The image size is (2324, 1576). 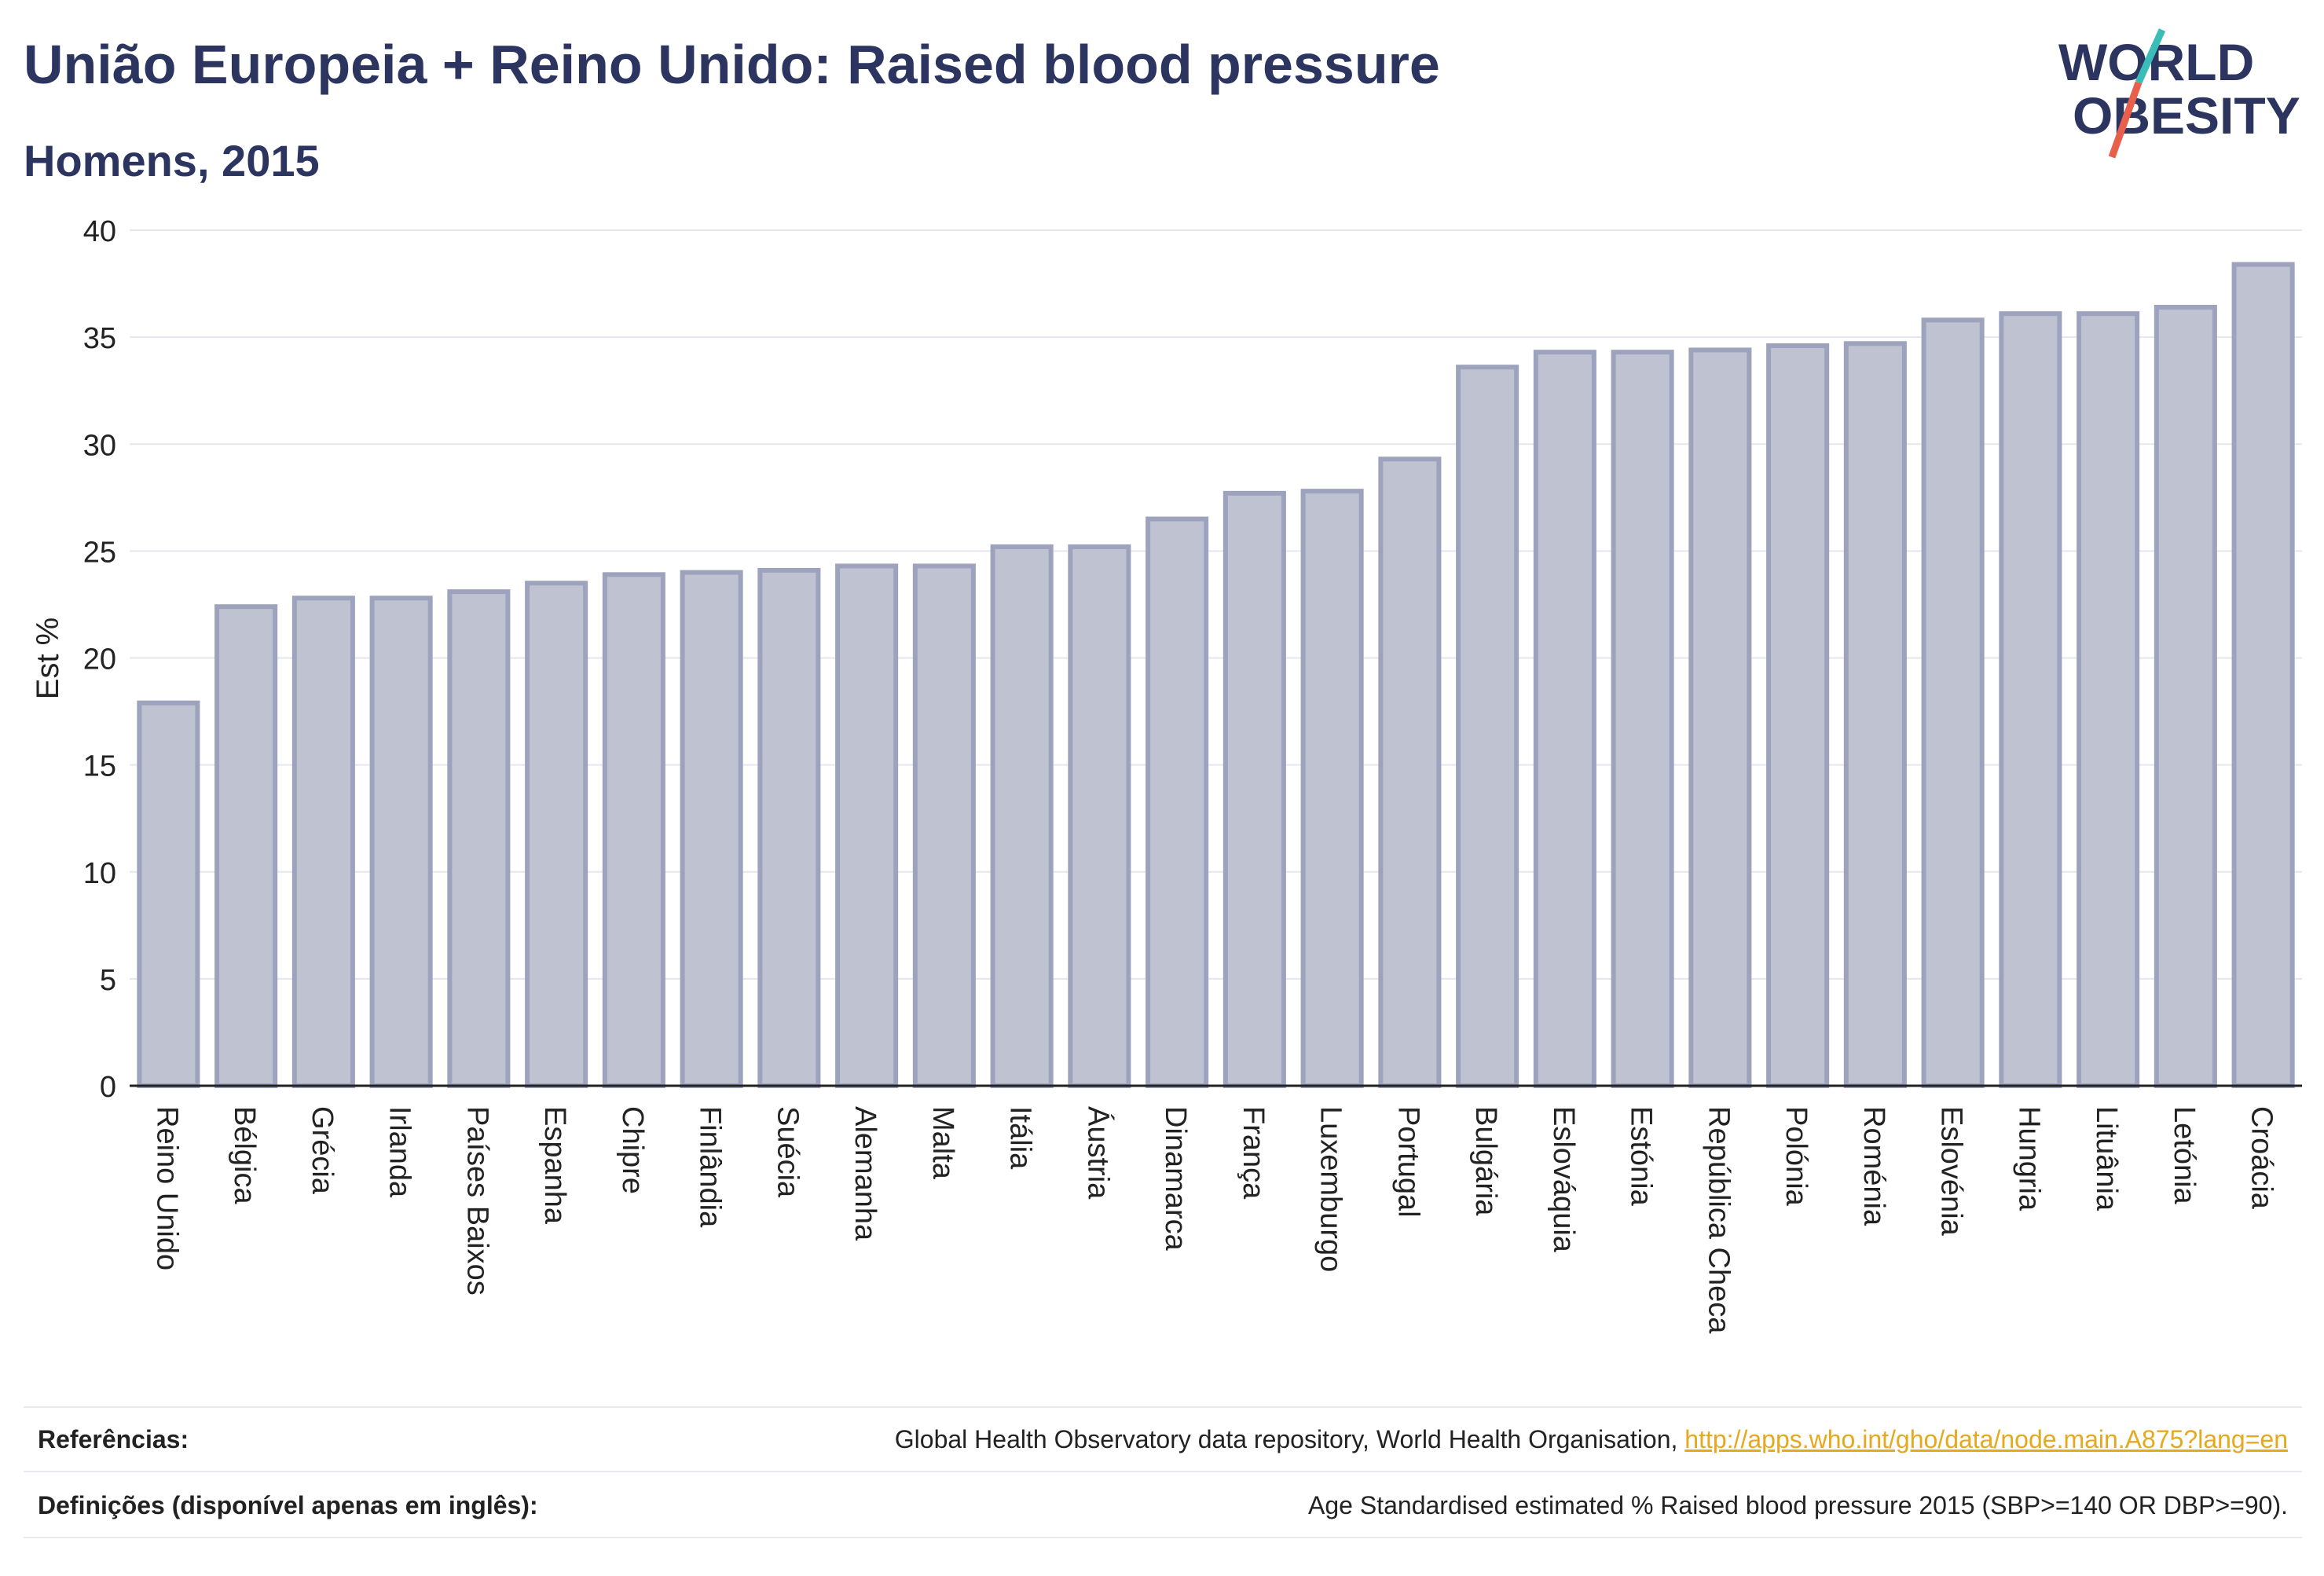 What do you see at coordinates (99, 445) in the screenshot?
I see `y-tick-label: 30` at bounding box center [99, 445].